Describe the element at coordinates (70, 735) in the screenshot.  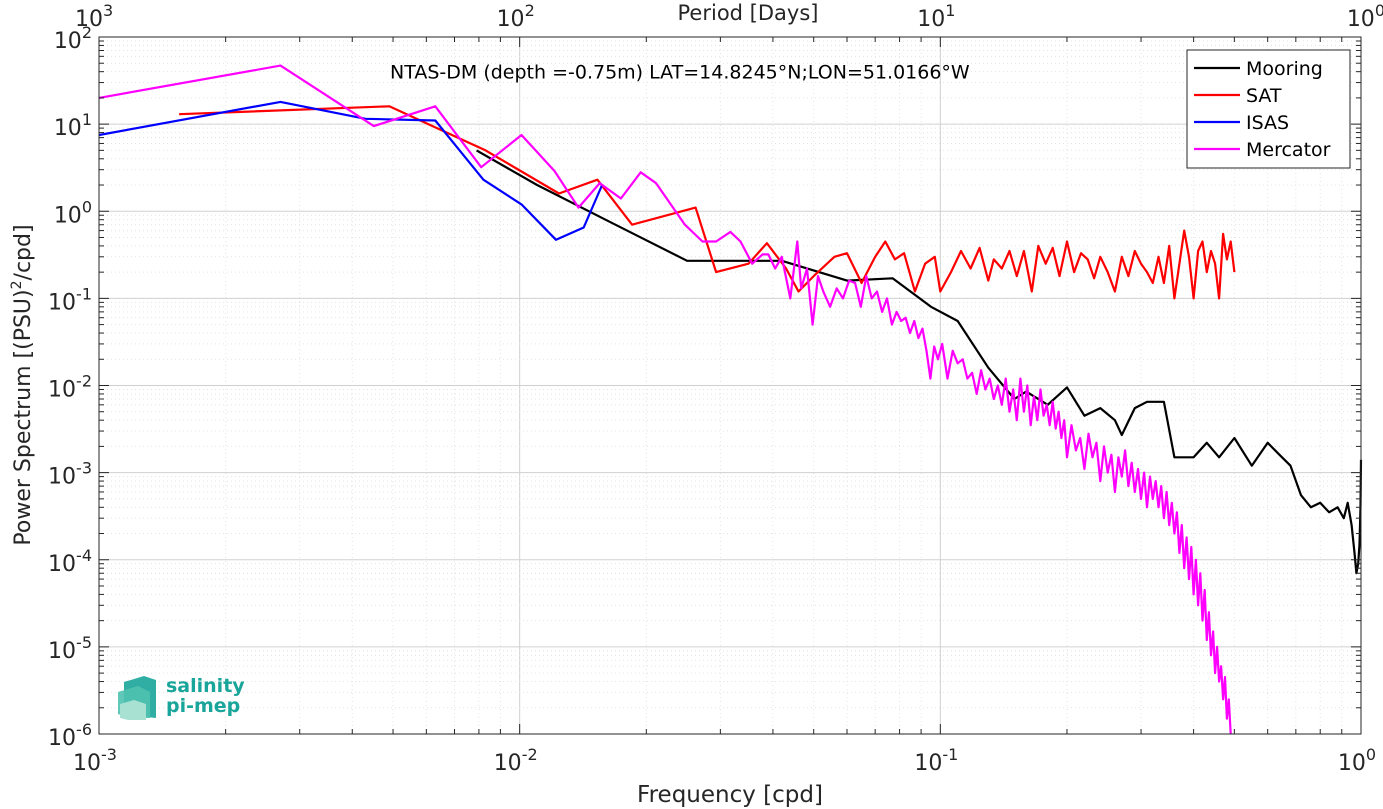
I see `y-tick-label: 10⁻⁶` at that location.